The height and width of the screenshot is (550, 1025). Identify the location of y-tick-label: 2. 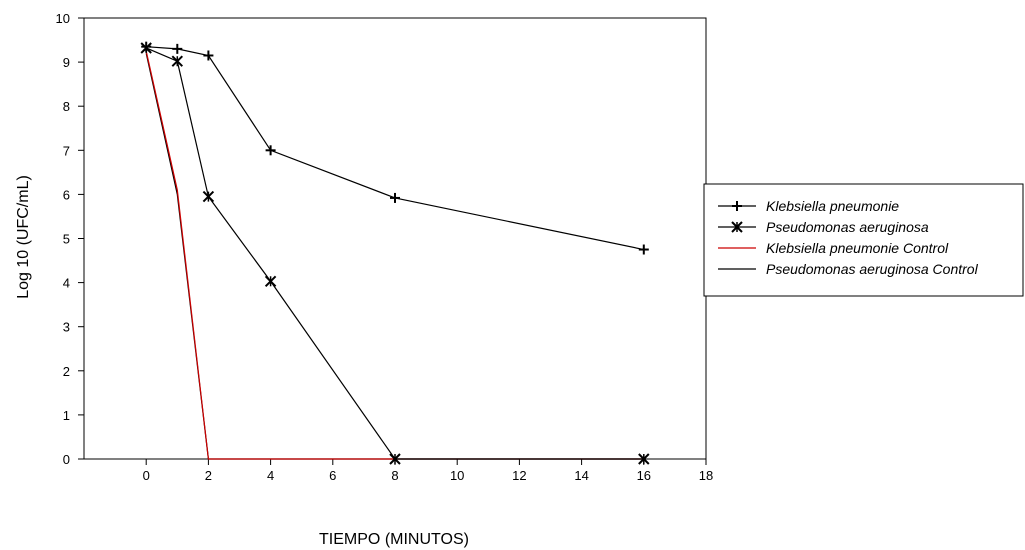
(66, 371).